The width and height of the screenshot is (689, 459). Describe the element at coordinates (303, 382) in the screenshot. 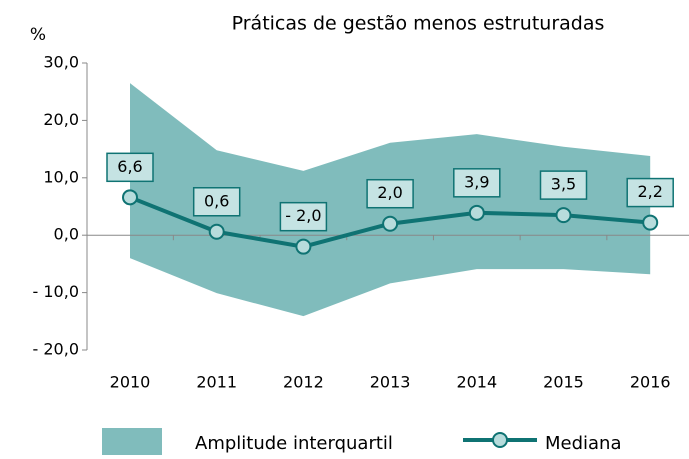

I see `x-tick-label: 2012` at that location.